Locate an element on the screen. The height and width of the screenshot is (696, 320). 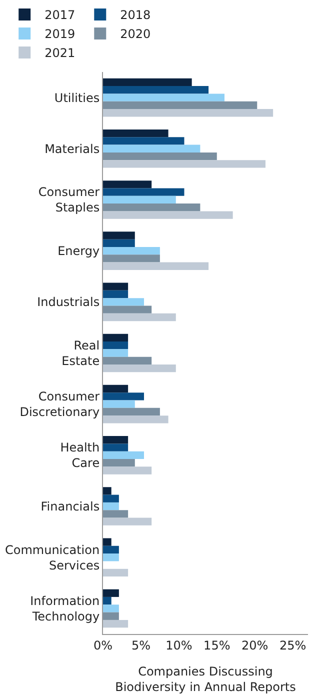
x-axis-title: Companies Discussing Biodiversity in Annual Reports is located at coordinates (205, 679).